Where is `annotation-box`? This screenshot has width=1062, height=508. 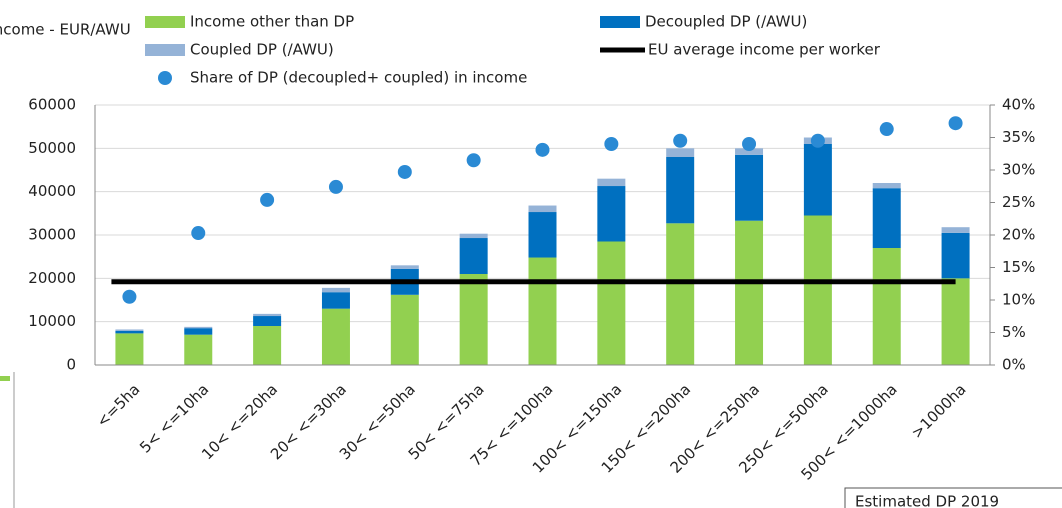
annotation-box is located at coordinates (953, 497).